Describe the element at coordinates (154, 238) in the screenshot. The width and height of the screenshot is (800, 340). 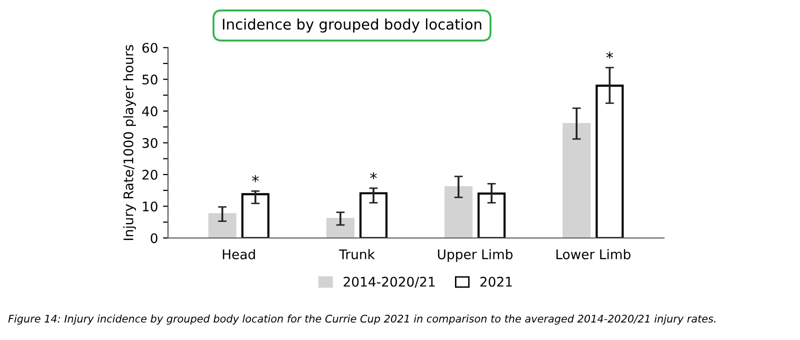
I see `y-tick-label: 0` at that location.